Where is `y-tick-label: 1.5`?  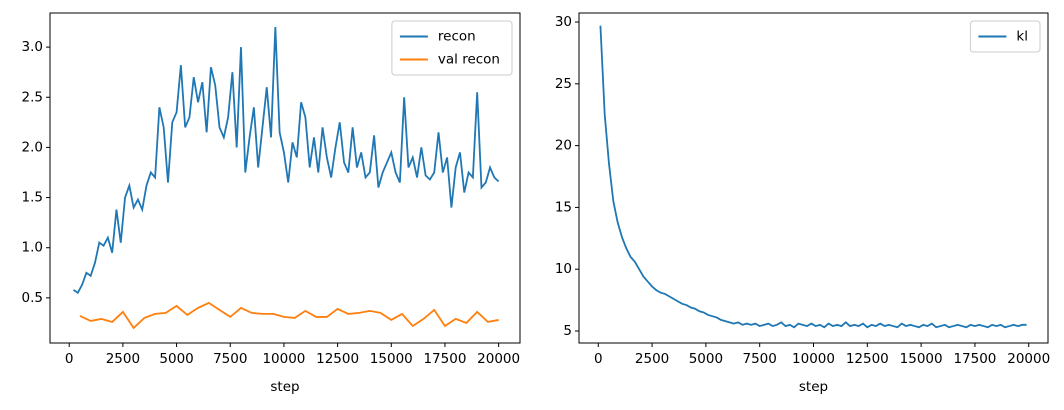 y-tick-label: 1.5 is located at coordinates (32, 198).